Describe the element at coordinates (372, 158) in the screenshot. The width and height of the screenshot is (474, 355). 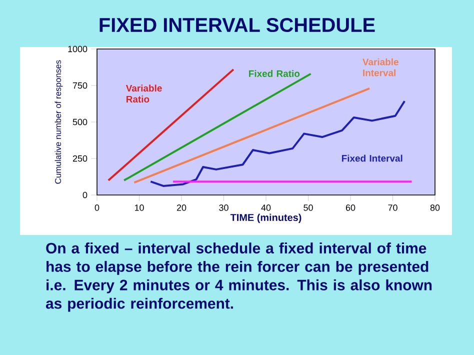
I see `text: Fixed Interval` at that location.